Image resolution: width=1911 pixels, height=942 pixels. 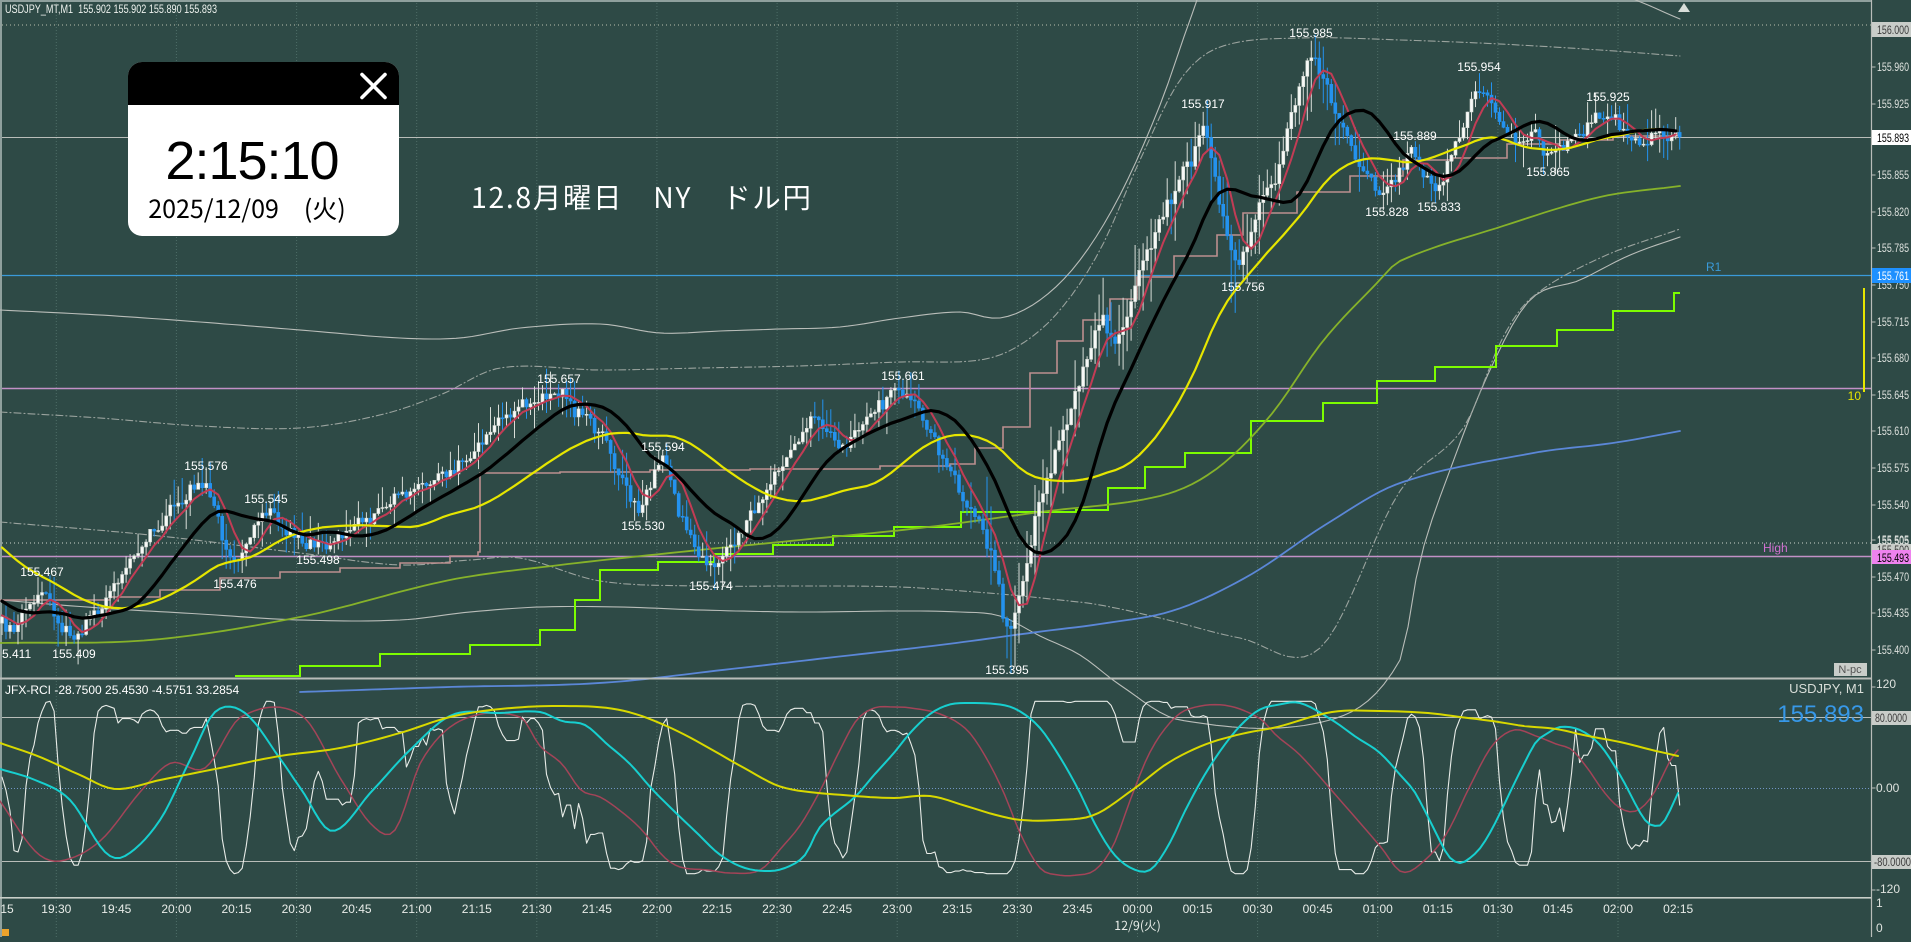 I want to click on svg-text: 155.610, so click(x=1893, y=432).